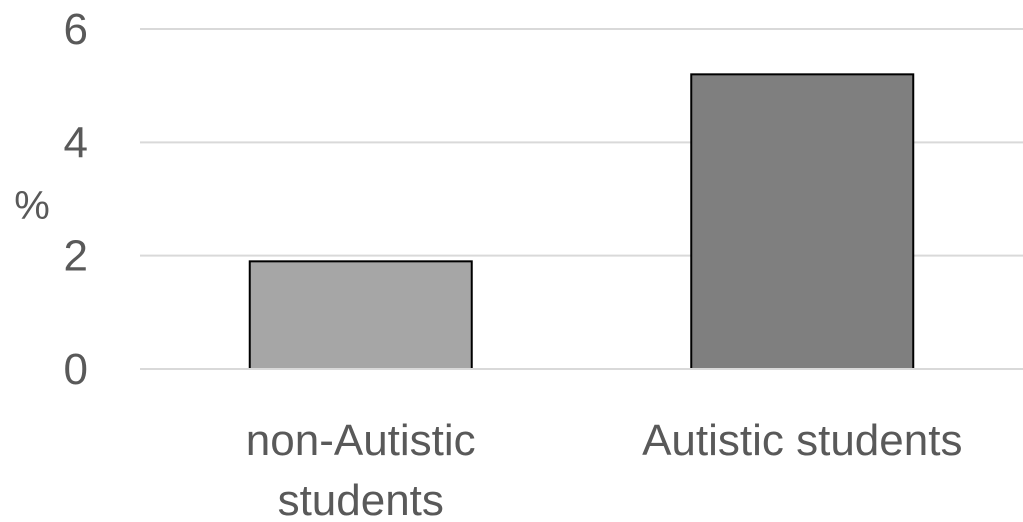  I want to click on y-tick-label: 6, so click(76, 29).